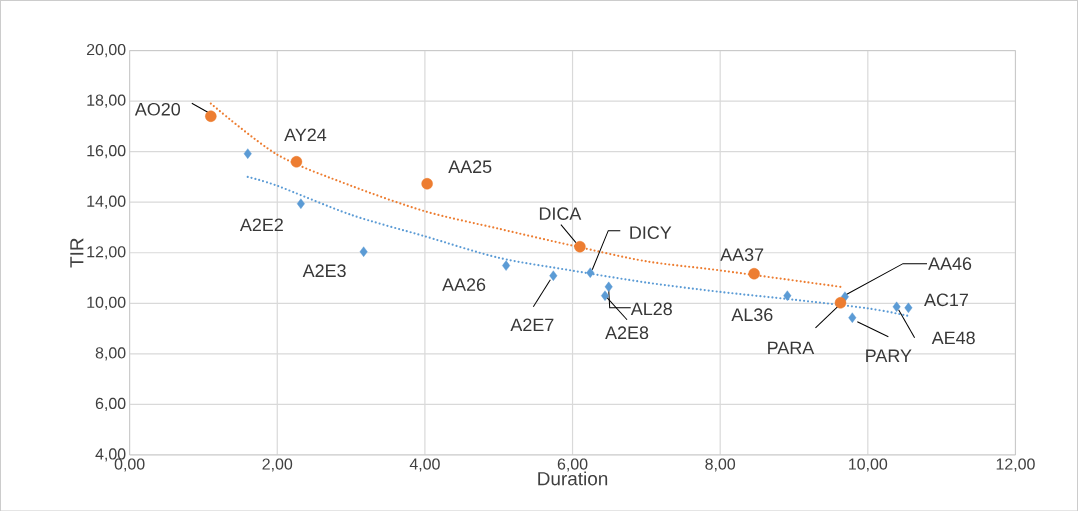  What do you see at coordinates (950, 263) in the screenshot?
I see `annotation: AA46` at bounding box center [950, 263].